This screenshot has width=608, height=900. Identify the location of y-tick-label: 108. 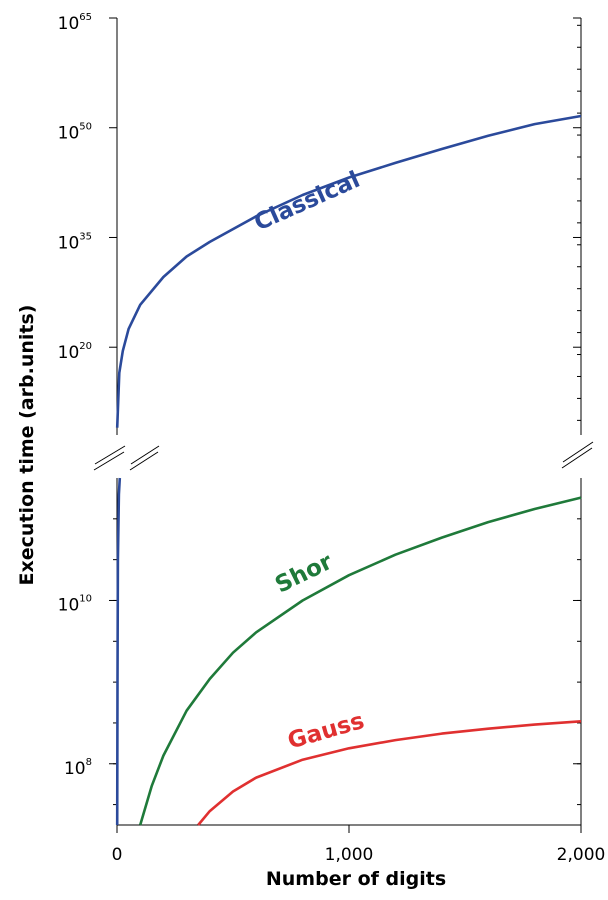
(78, 768).